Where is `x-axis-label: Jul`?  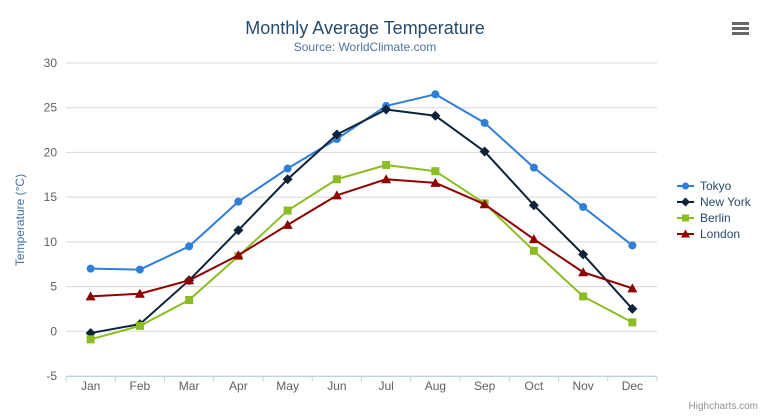
x-axis-label: Jul is located at coordinates (385, 386).